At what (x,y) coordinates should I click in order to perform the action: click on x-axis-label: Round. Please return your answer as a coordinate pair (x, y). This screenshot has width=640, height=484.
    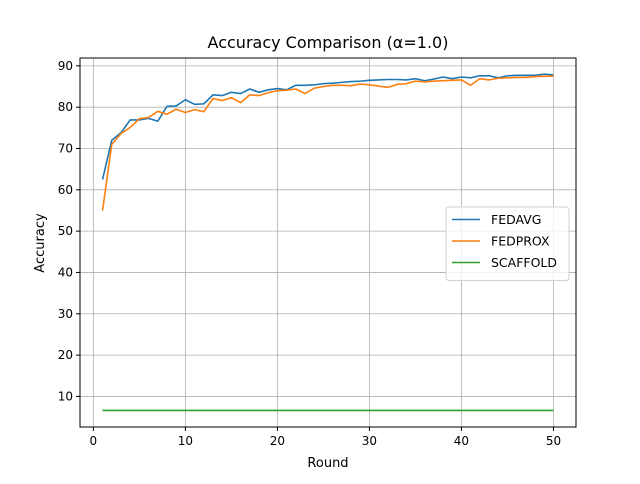
    Looking at the image, I should click on (327, 463).